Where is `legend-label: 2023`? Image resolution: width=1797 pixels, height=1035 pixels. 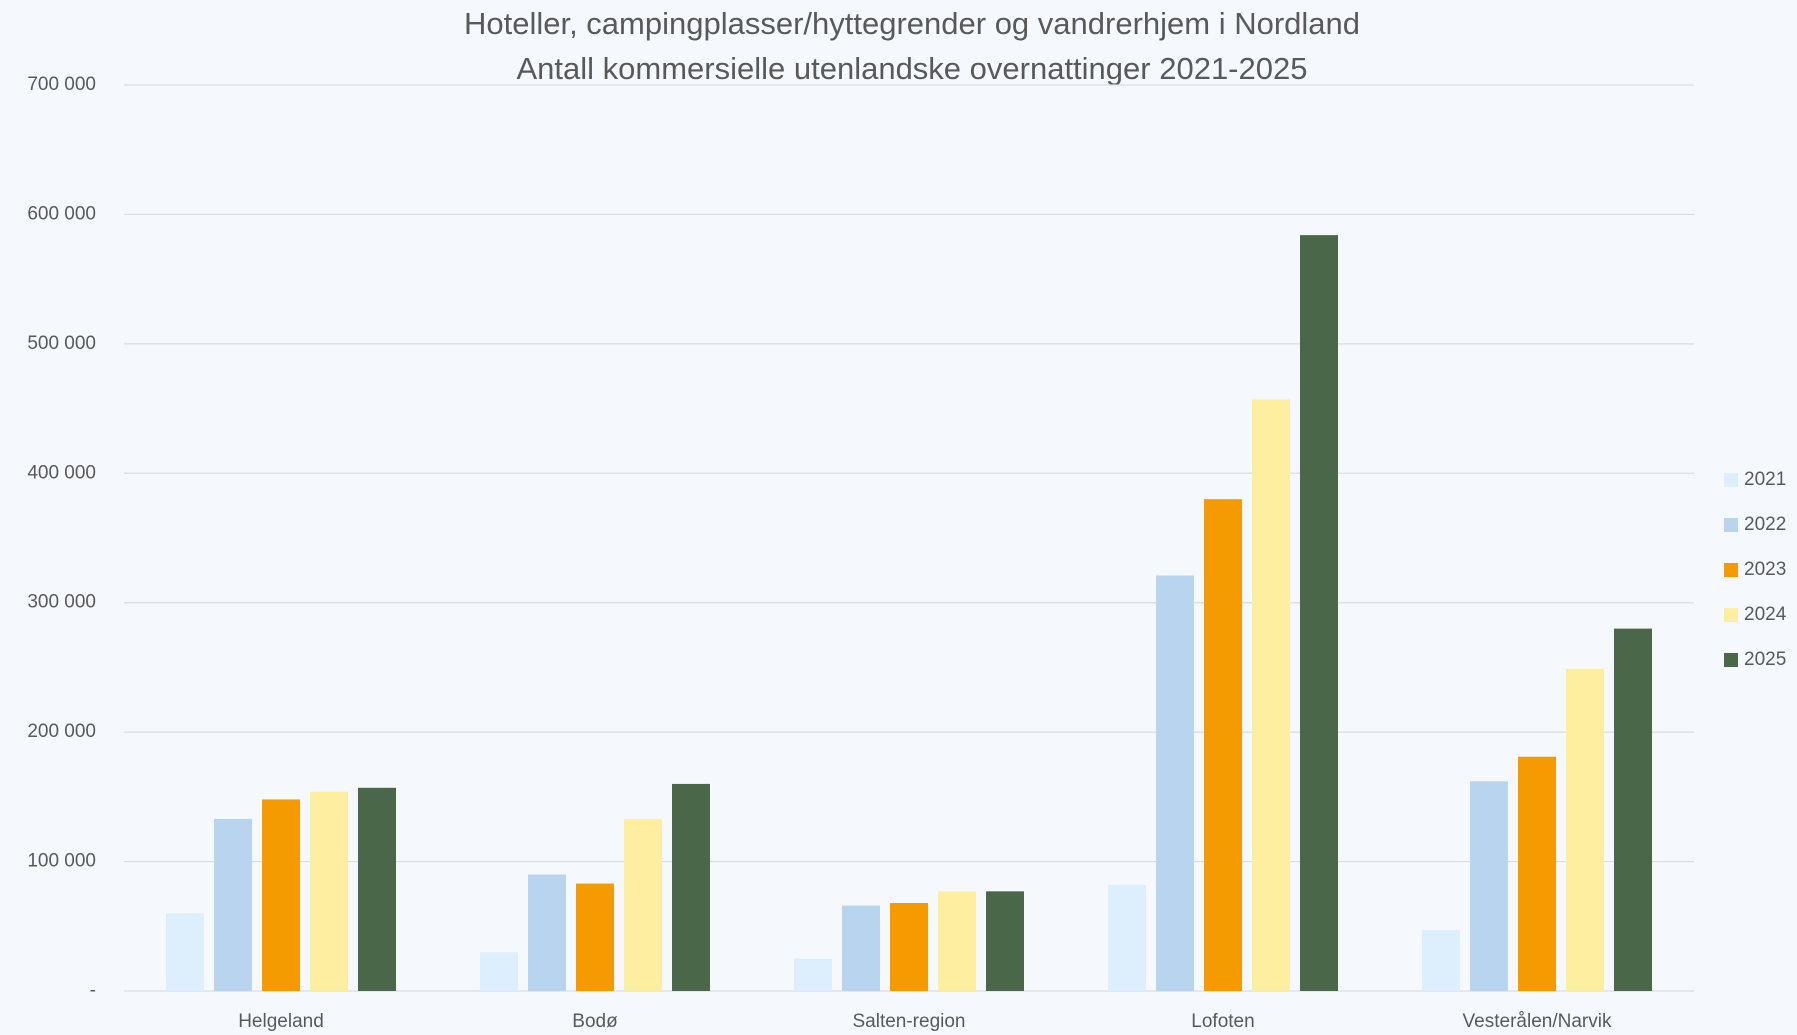 legend-label: 2023 is located at coordinates (1765, 569).